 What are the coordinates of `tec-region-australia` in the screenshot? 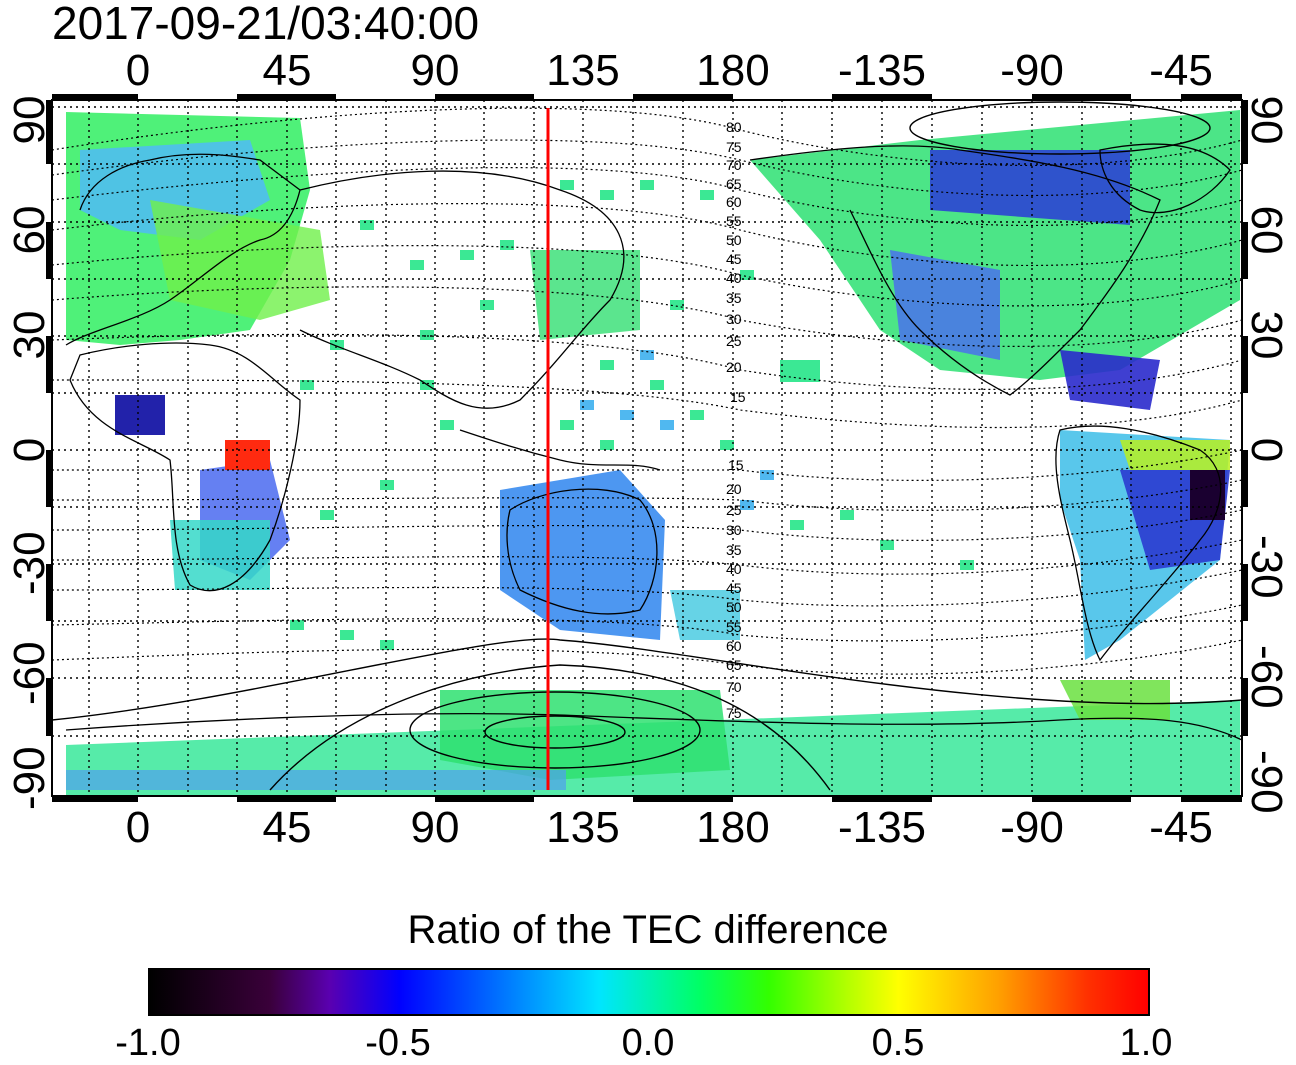 It's located at (582, 555).